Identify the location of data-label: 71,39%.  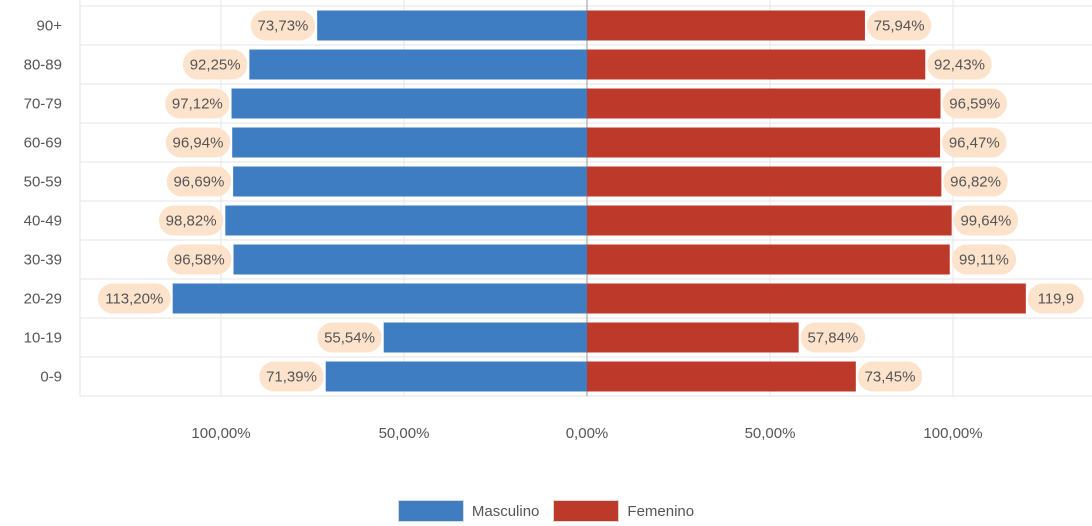
(291, 377).